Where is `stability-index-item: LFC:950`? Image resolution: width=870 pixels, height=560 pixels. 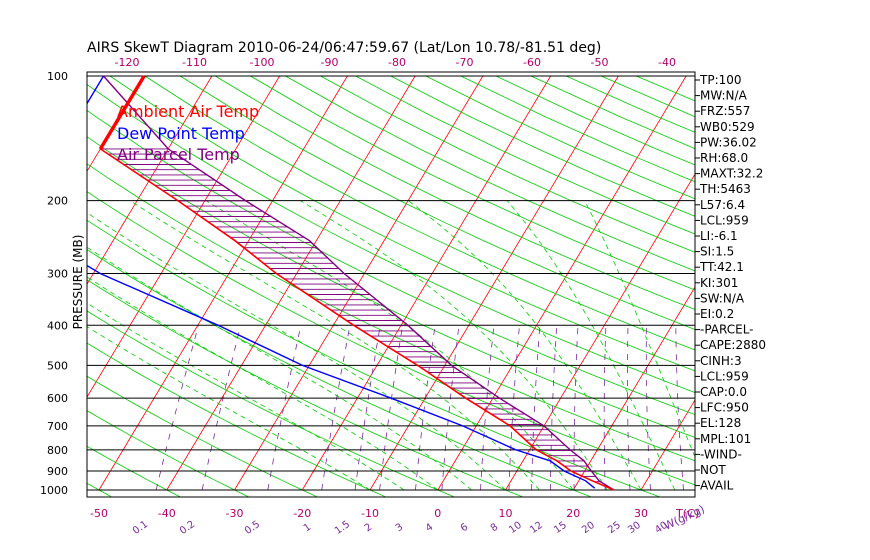
stability-index-item: LFC:950 is located at coordinates (724, 408).